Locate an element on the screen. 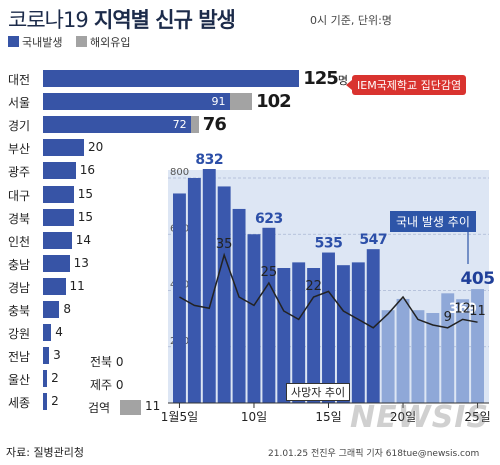 Image resolution: width=500 pixels, height=465 pixels. credit-text: 21.01.25 전진우 그래픽 기자 618tue@newsis.com is located at coordinates (374, 454).